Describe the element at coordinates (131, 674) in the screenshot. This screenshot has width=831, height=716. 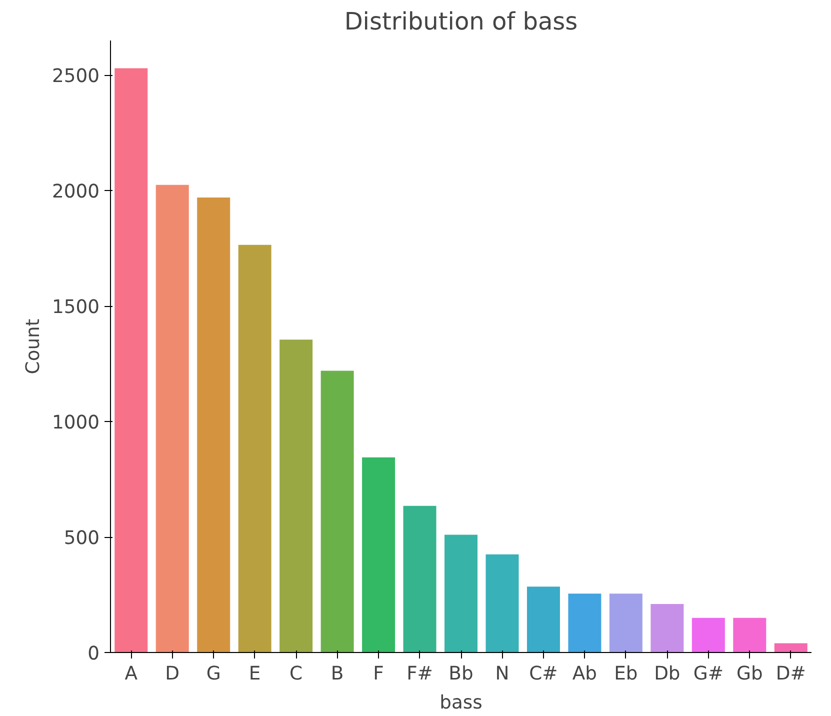
I see `x-tick-label: A` at that location.